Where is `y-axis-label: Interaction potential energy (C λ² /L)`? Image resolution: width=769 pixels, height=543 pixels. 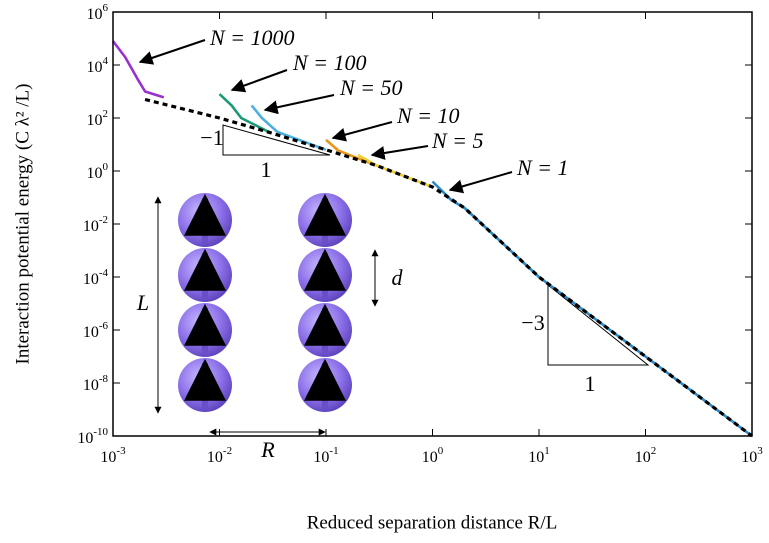
y-axis-label: Interaction potential energy (C λ² /L) is located at coordinates (22, 224).